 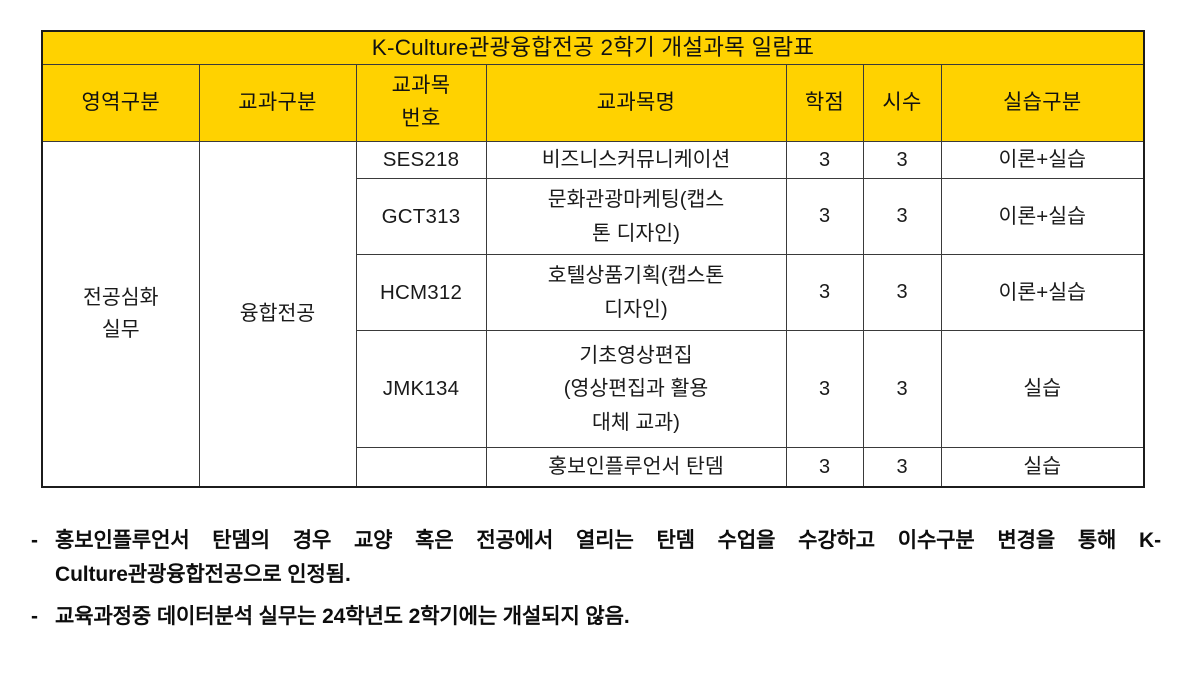 What do you see at coordinates (120, 103) in the screenshot?
I see `column-header-area: 영역구분` at bounding box center [120, 103].